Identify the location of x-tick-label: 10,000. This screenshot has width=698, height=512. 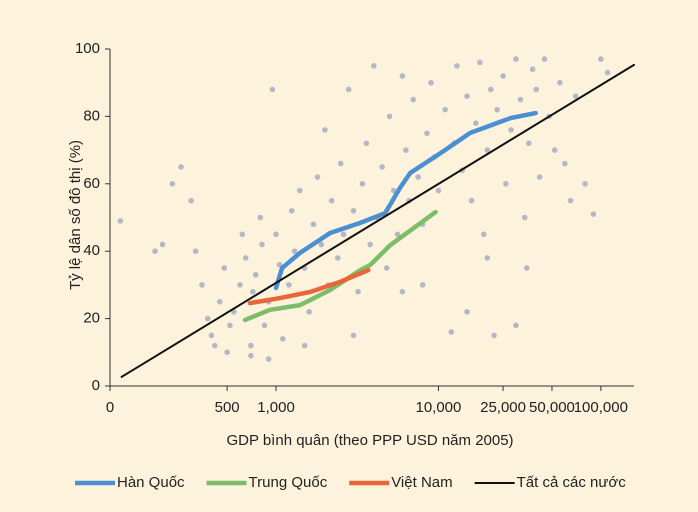
(438, 407).